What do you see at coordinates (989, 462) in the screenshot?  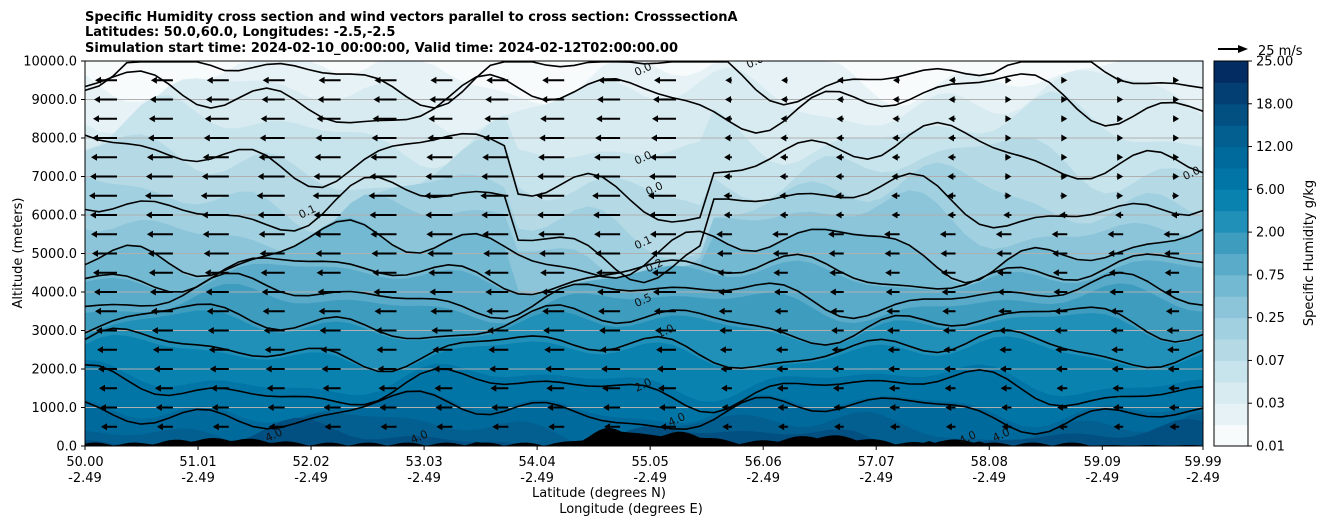 I see `x-tick-label-lat-8: 58.08` at bounding box center [989, 462].